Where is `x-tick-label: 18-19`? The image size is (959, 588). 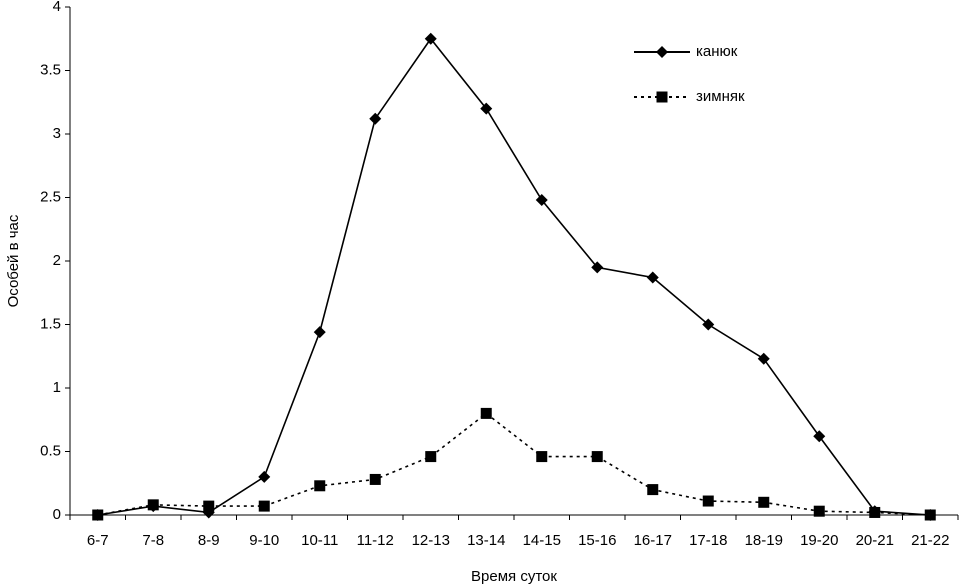 x-tick-label: 18-19 is located at coordinates (764, 540).